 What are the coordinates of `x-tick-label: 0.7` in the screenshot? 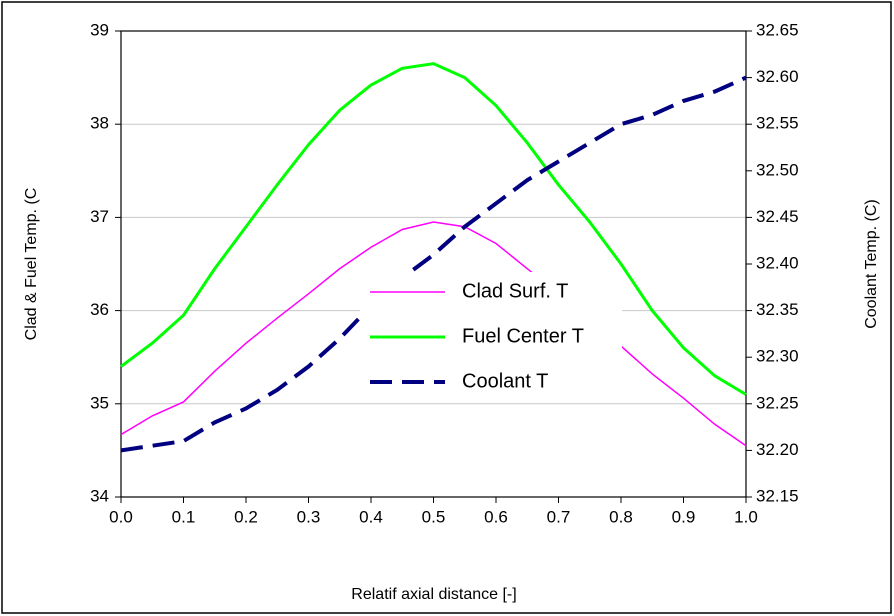 It's located at (559, 516).